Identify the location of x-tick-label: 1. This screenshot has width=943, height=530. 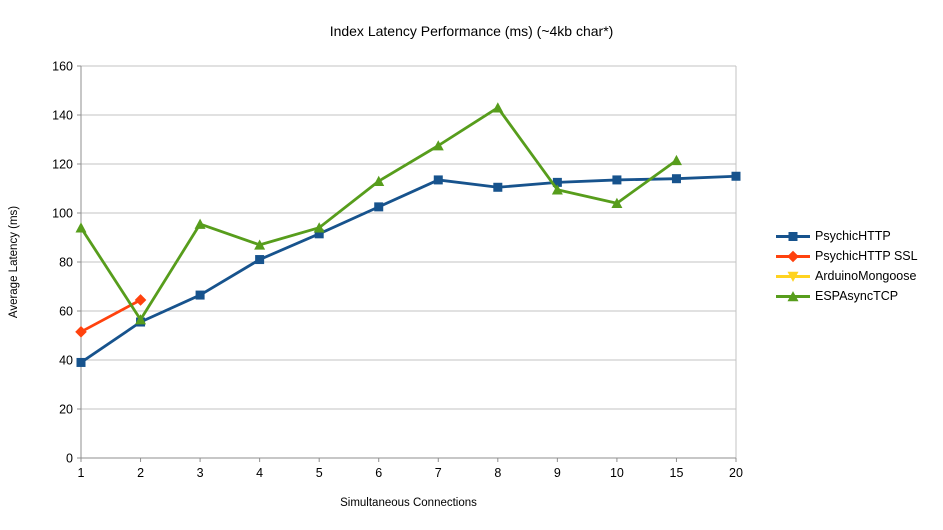
(81, 473).